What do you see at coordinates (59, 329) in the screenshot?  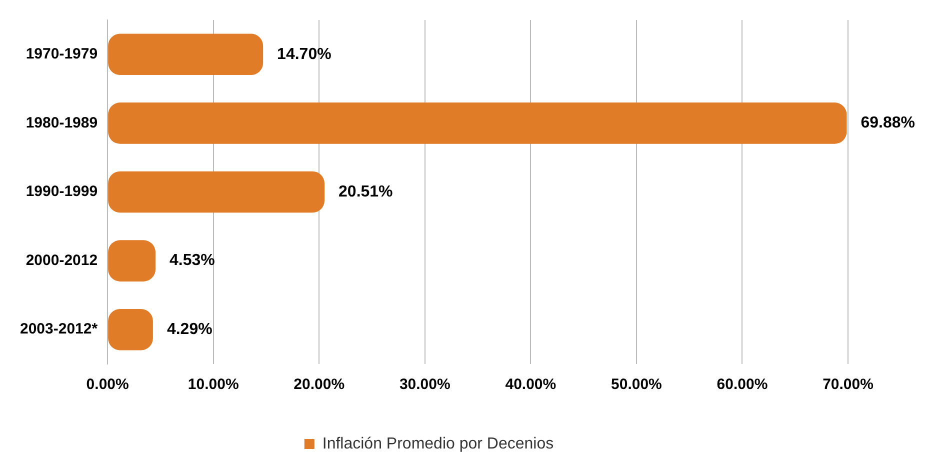 I see `y-tick-label: 2003-2012*` at bounding box center [59, 329].